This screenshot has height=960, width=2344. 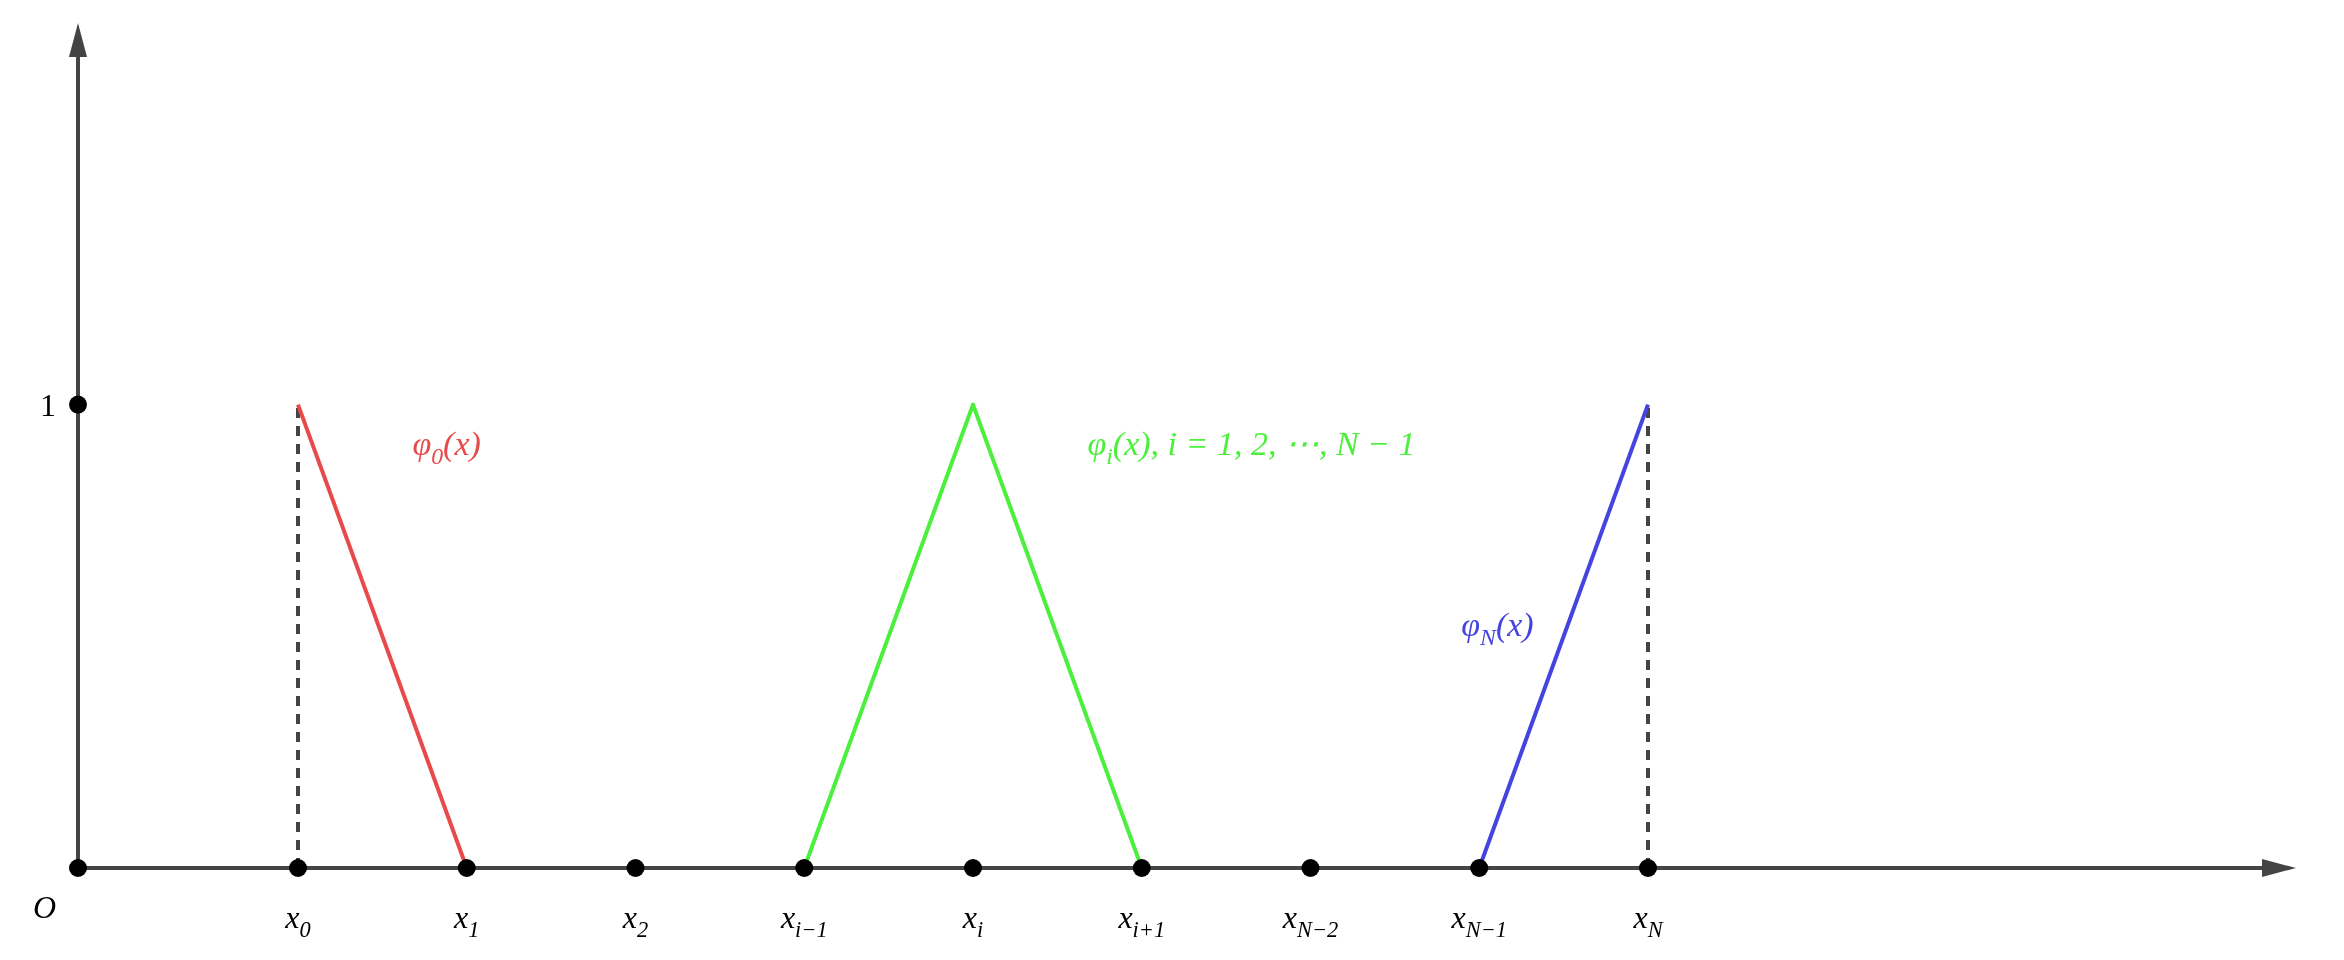 What do you see at coordinates (1310, 920) in the screenshot?
I see `x-tick-label: x$_{N−2}$` at bounding box center [1310, 920].